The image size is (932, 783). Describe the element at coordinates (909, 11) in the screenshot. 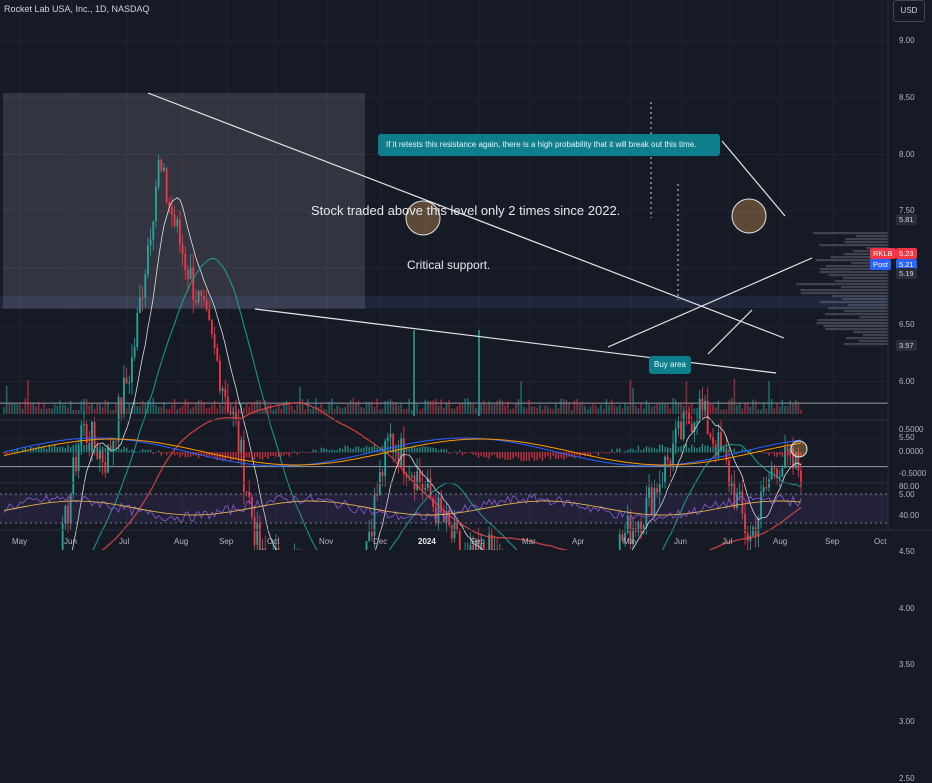

I see `currency-selector: USD` at that location.